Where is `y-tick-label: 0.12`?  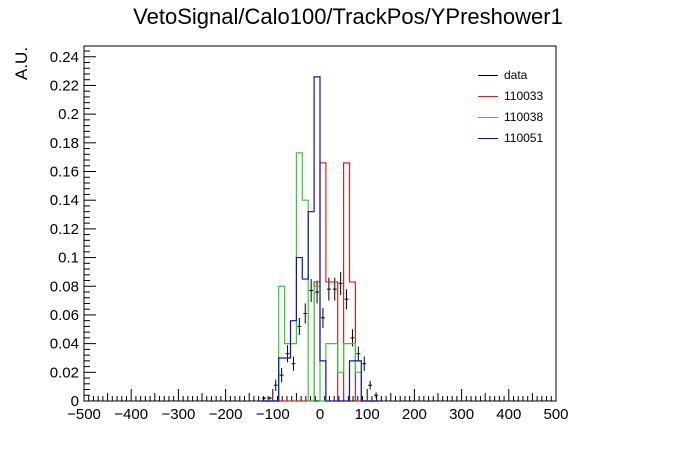
y-tick-label: 0.12 is located at coordinates (64, 229).